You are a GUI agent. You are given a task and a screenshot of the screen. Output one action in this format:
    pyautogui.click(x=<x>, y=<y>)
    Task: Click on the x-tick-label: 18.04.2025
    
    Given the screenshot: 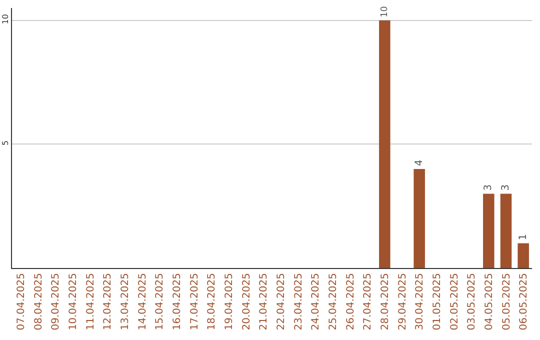 What is the action you would take?
    pyautogui.click(x=212, y=301)
    